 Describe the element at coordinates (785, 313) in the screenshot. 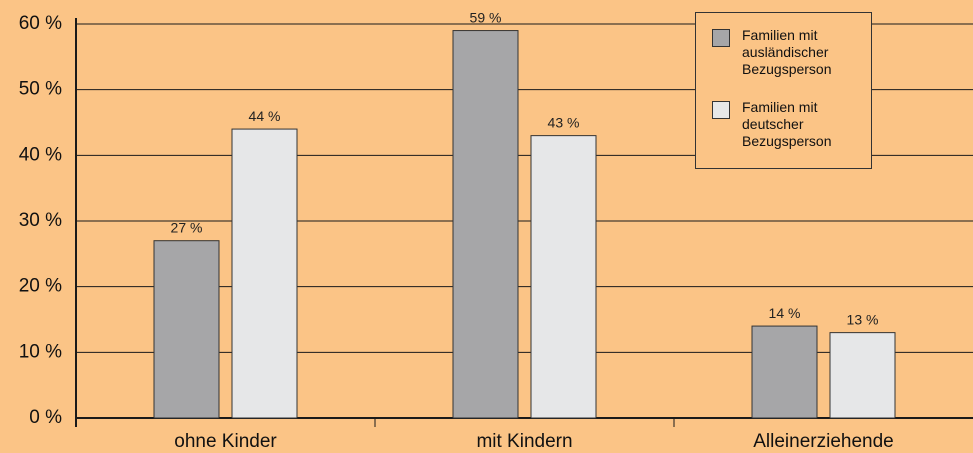

I see `data-label: 14 %` at that location.